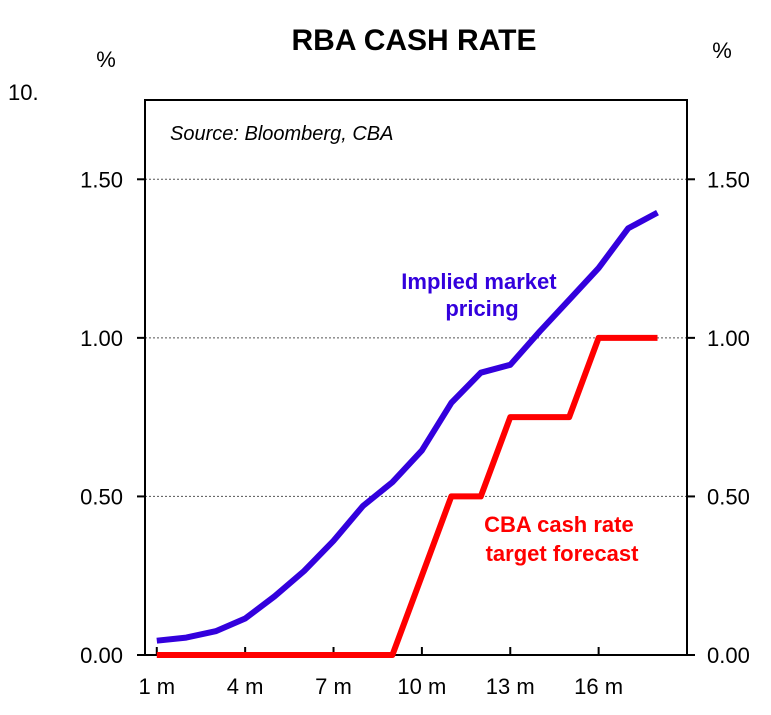 The image size is (771, 715). I want to click on chart-title: RBA CASH RATE, so click(414, 40).